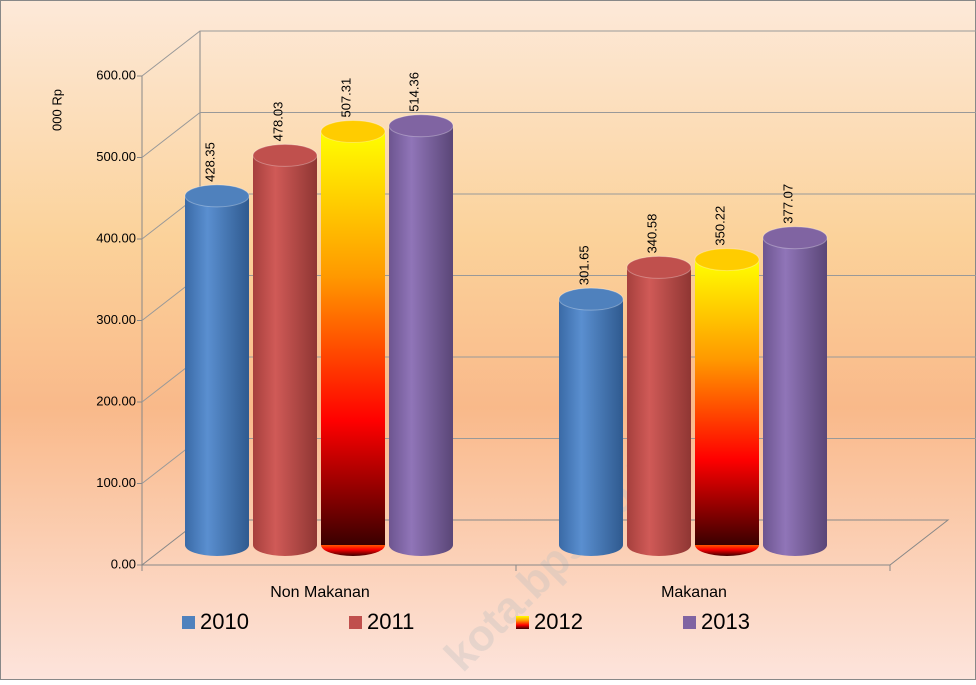 The image size is (976, 685). I want to click on legend-label: 2012, so click(558, 621).